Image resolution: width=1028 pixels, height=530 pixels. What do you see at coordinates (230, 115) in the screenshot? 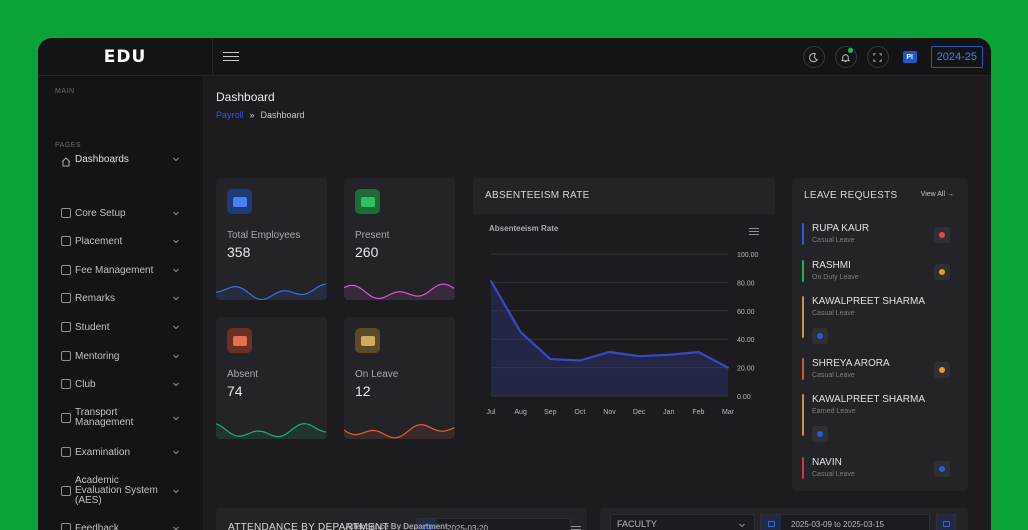
I see `breadcrumb-payroll: Payroll` at bounding box center [230, 115].